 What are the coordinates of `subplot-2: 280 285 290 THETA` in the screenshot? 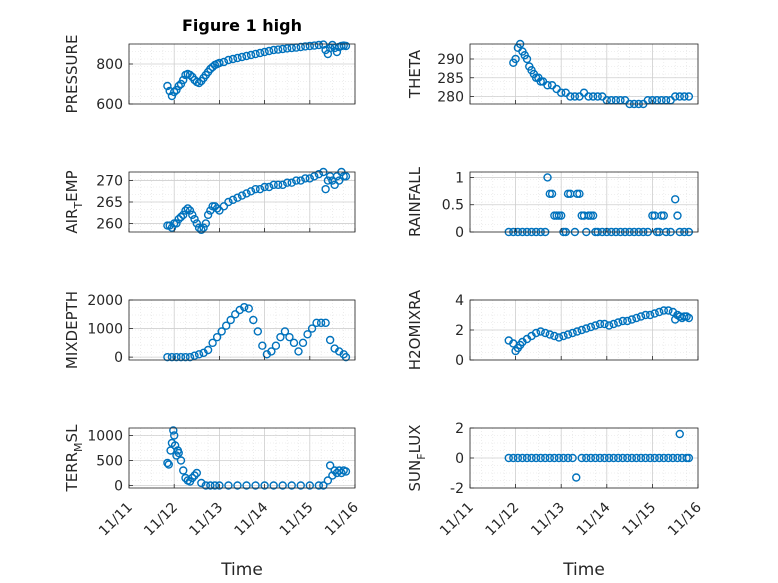 It's located at (552, 74).